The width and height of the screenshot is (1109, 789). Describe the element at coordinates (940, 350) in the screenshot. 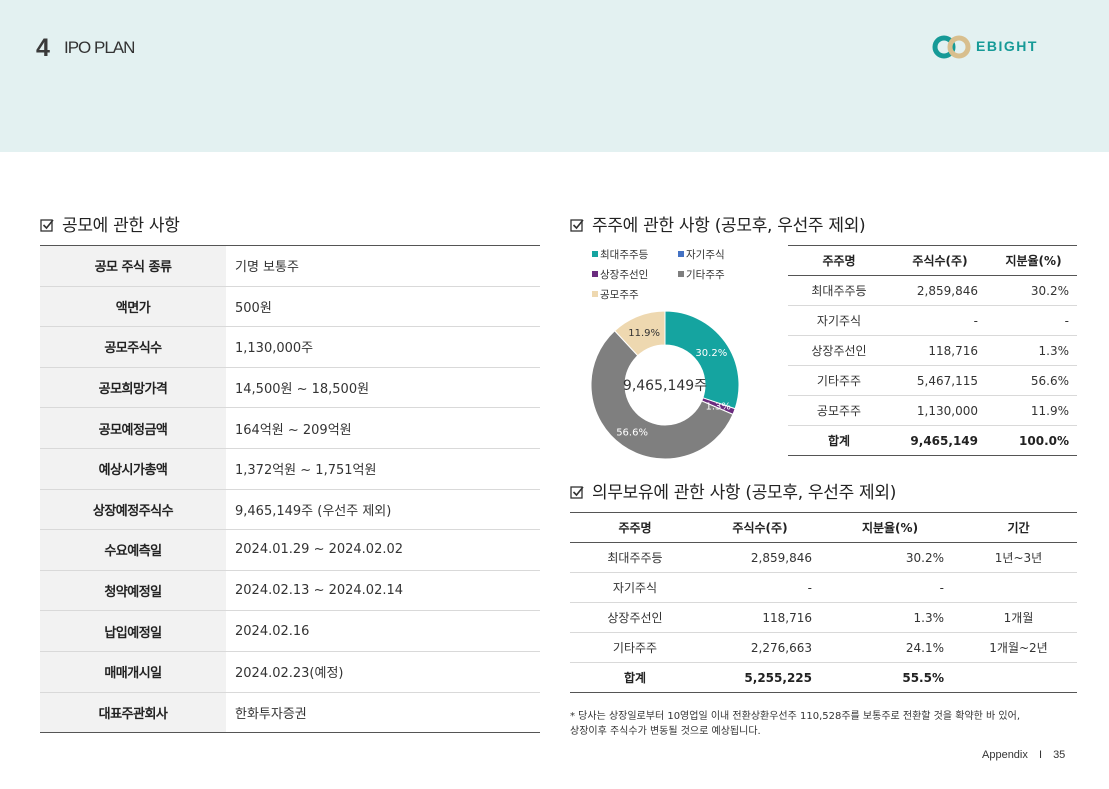

I see `shareholder-shares: 118,716` at that location.